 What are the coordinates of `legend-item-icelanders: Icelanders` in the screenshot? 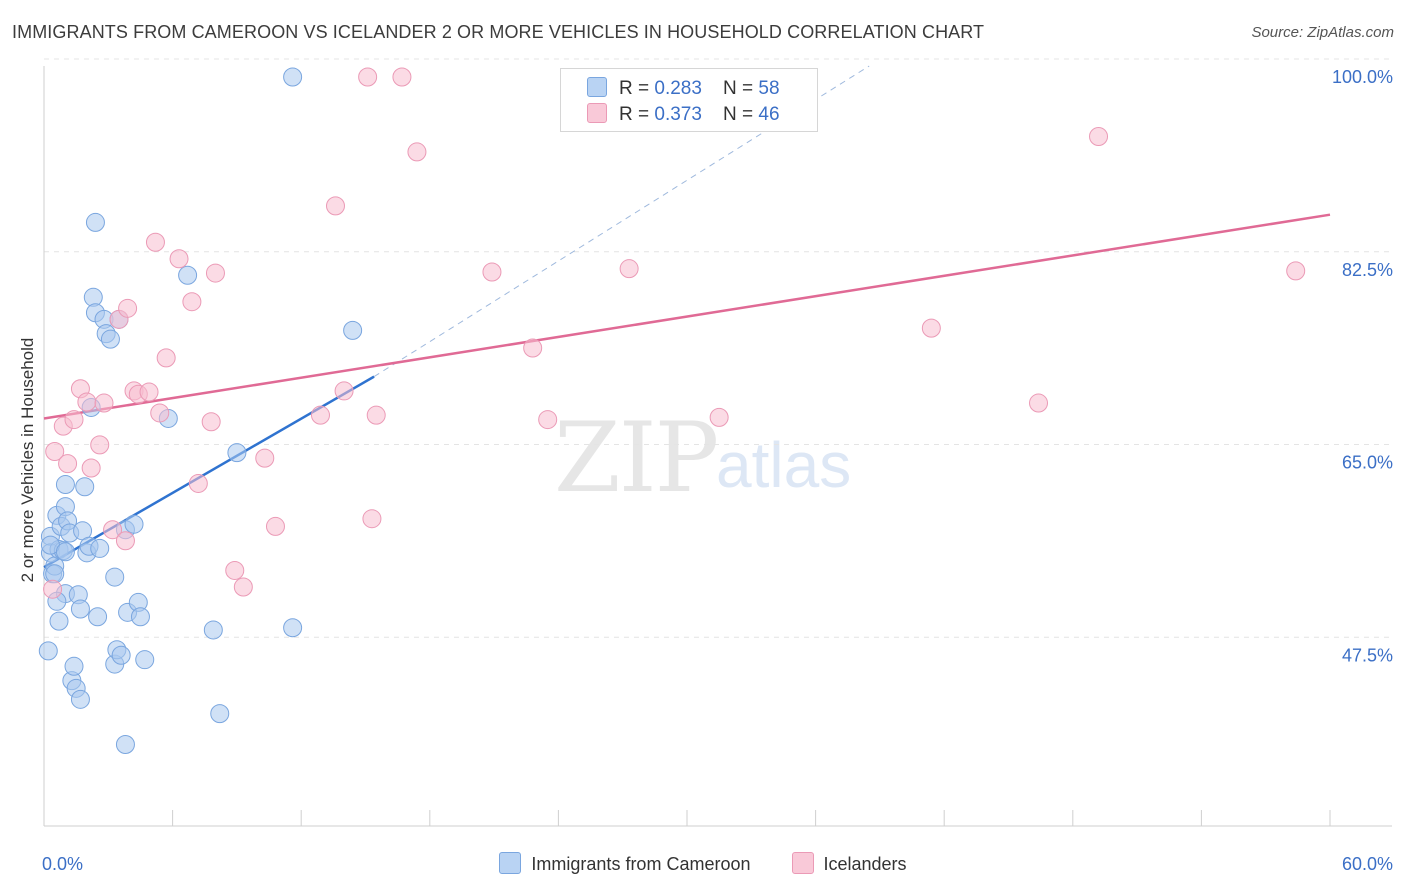 It's located at (849, 863).